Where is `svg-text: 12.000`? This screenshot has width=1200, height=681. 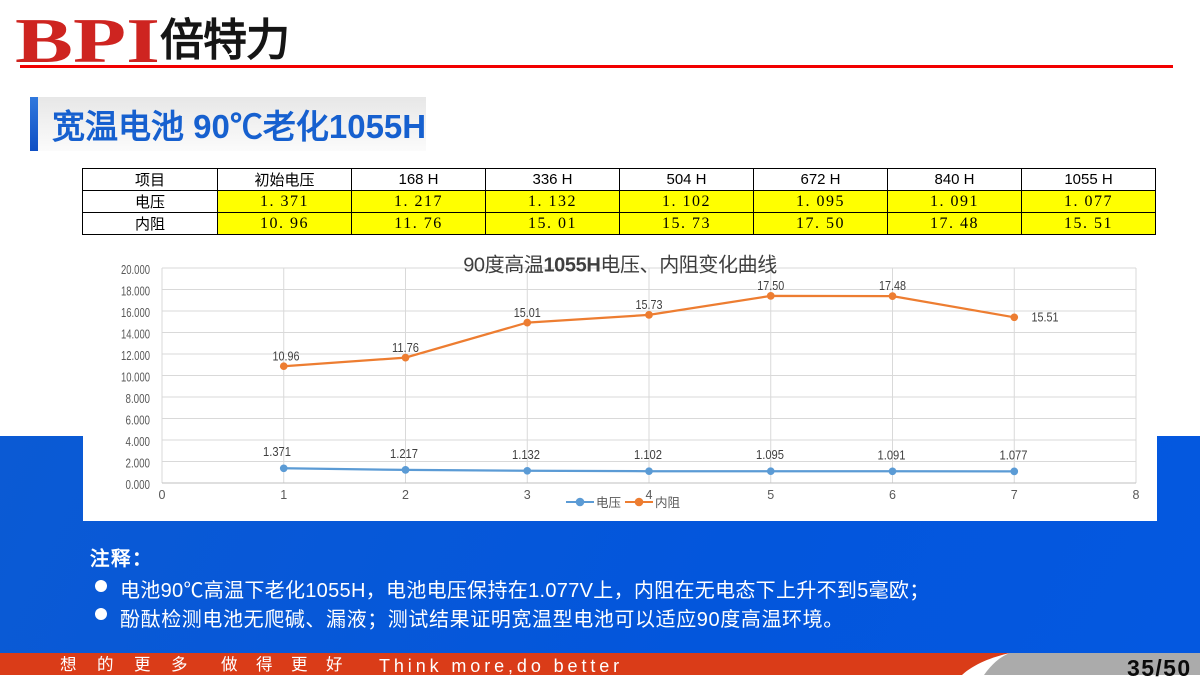
svg-text: 12.000 is located at coordinates (135, 356).